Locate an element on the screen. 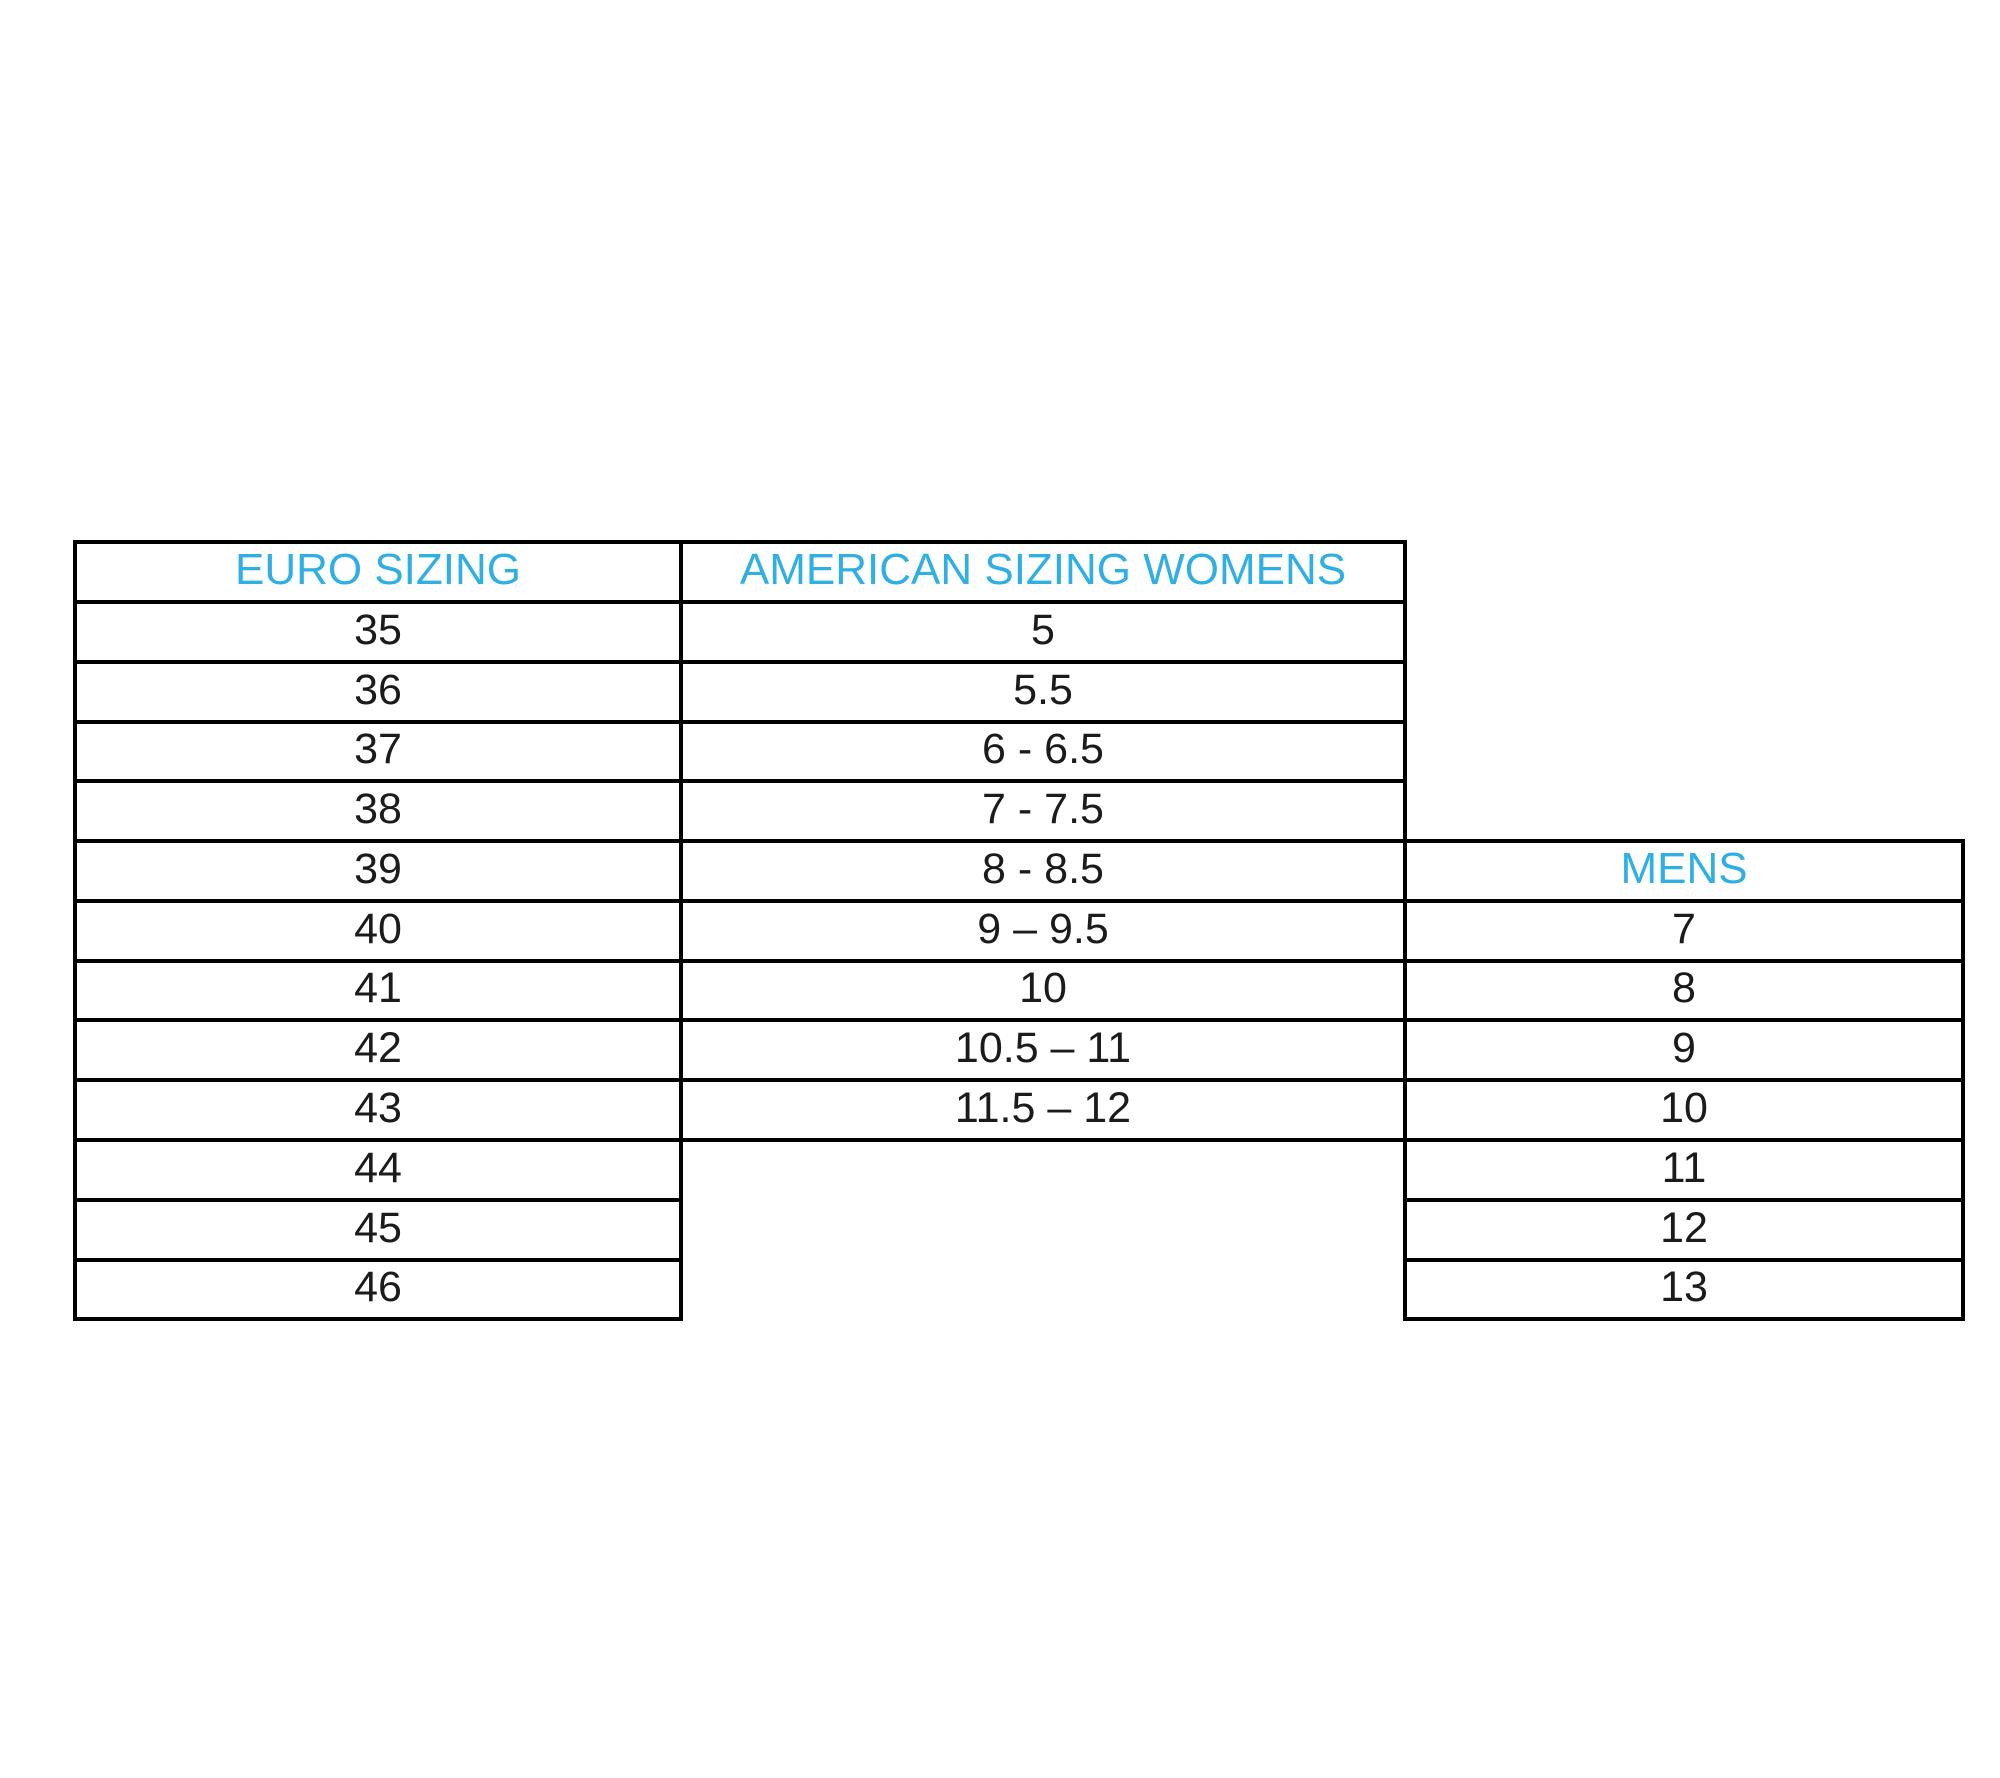 This screenshot has width=2000, height=1778. cell-text: 10.5 – 11 is located at coordinates (1043, 1047).